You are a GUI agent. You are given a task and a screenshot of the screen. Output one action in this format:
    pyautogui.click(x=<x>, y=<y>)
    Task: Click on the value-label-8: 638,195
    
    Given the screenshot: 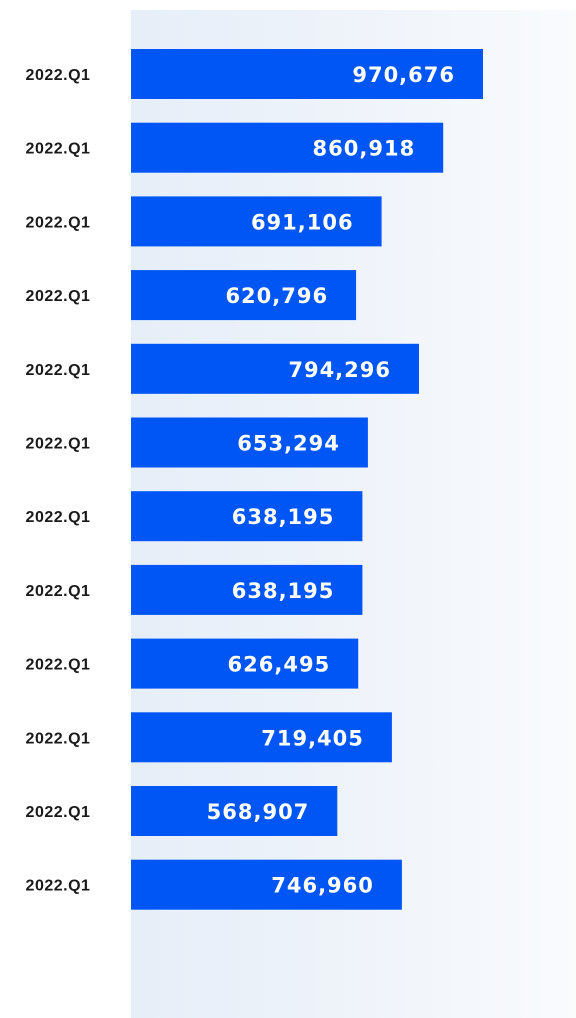 What is the action you would take?
    pyautogui.click(x=283, y=591)
    